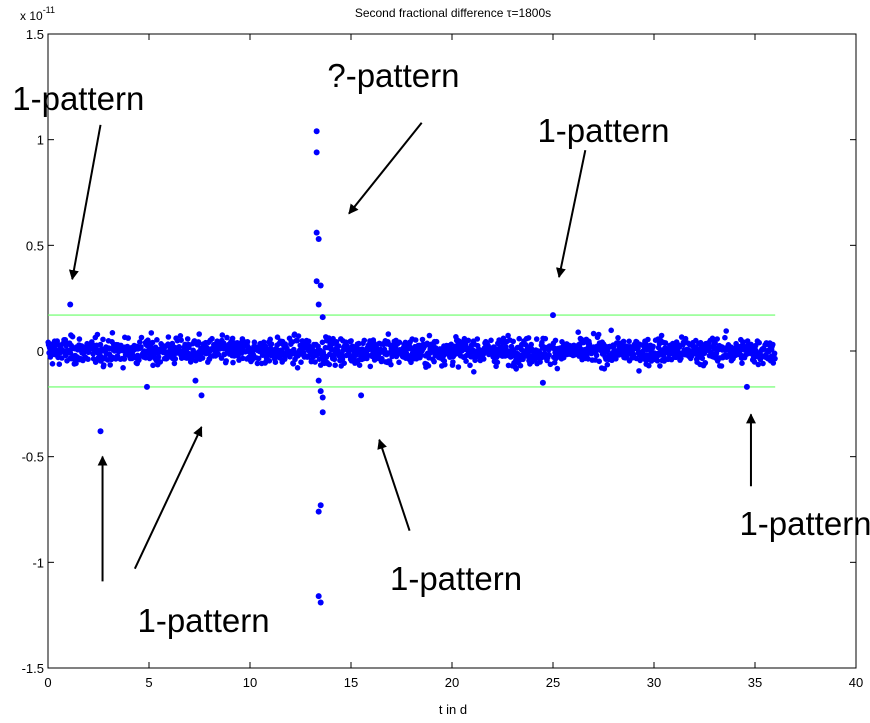  I want to click on x-tick-label: 35, so click(755, 682).